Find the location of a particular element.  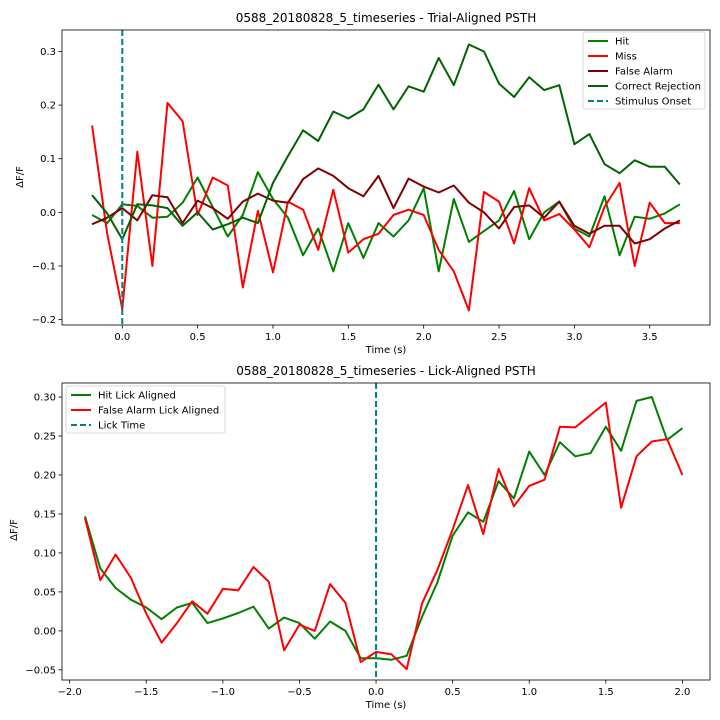

series-line-hit is located at coordinates (386, 222).